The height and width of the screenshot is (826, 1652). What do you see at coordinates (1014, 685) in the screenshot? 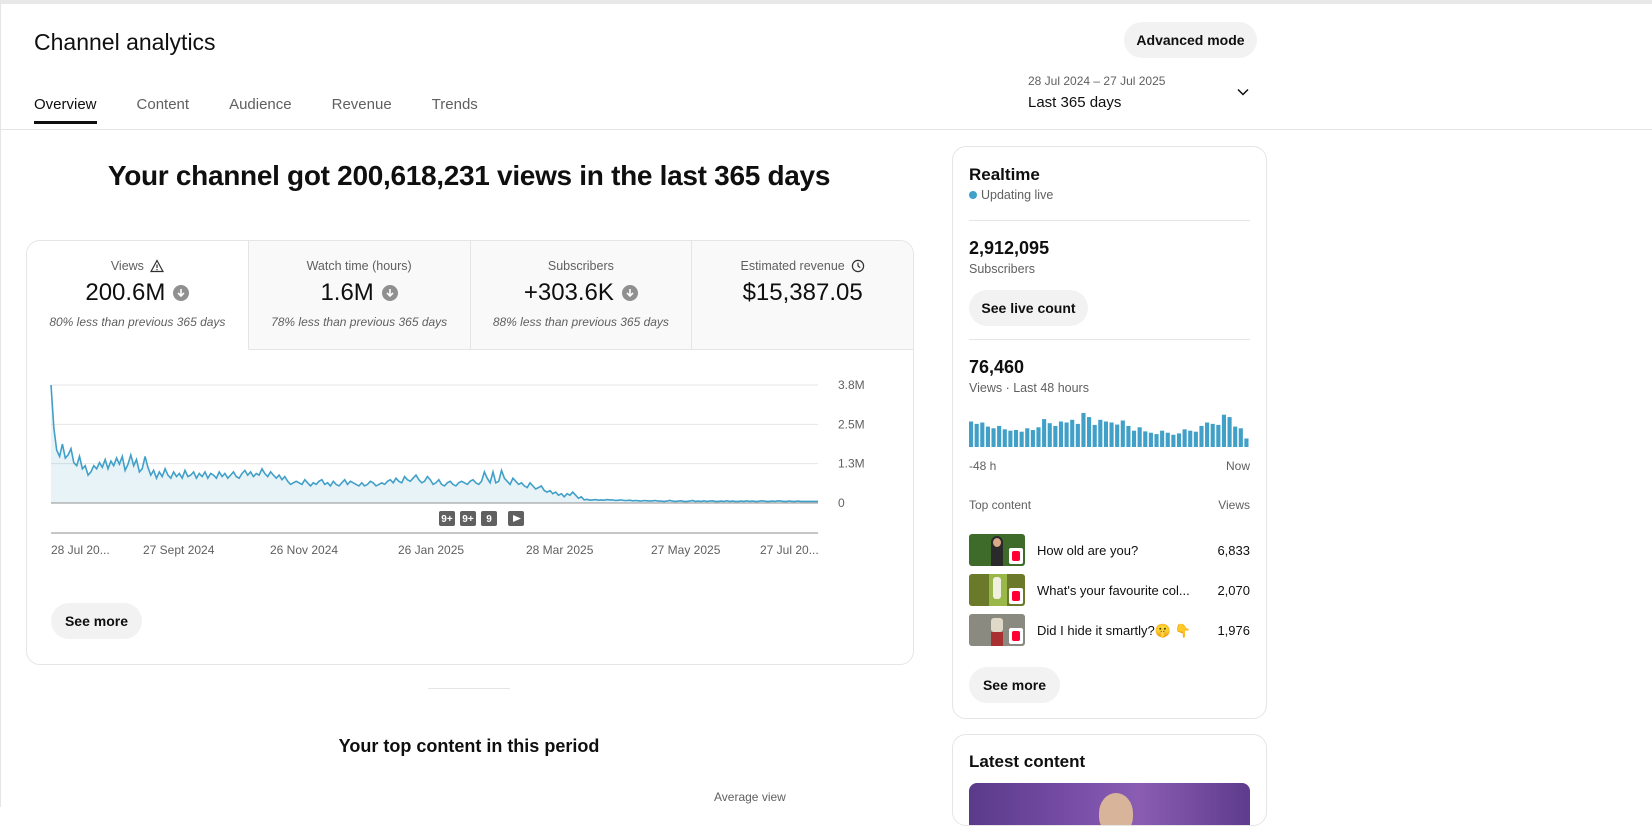
I see `realtime-see-more-button: See more` at bounding box center [1014, 685].